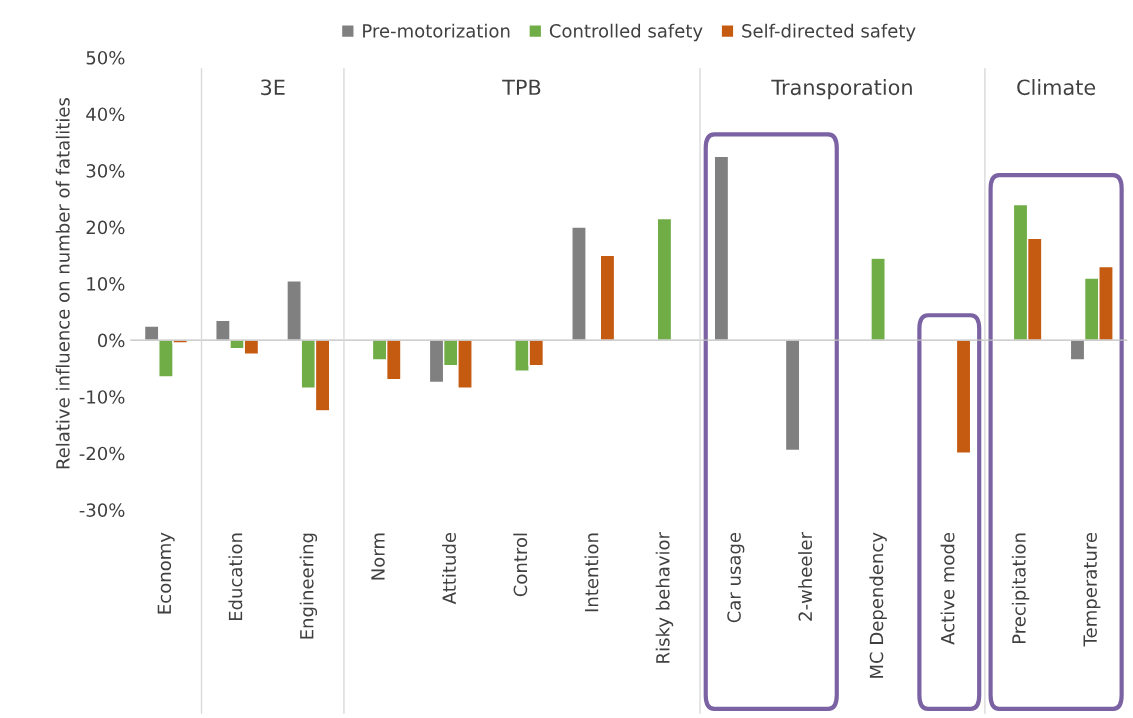 This screenshot has width=1133, height=718. What do you see at coordinates (878, 605) in the screenshot?
I see `x-tick-label: MC Dependency` at bounding box center [878, 605].